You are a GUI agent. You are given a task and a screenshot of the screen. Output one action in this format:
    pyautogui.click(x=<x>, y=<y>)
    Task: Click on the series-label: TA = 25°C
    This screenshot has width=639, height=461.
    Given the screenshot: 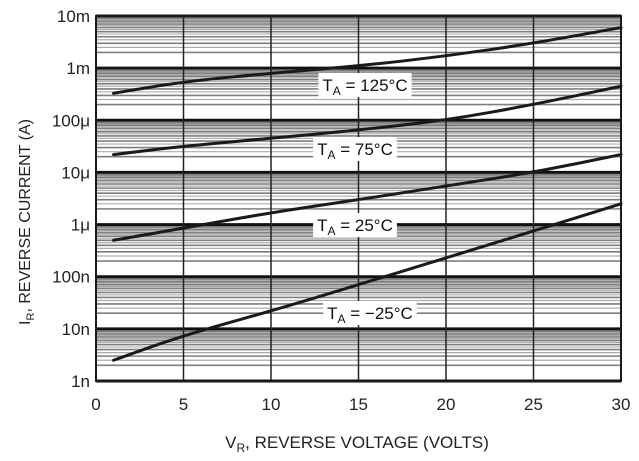 What is the action you would take?
    pyautogui.click(x=355, y=225)
    